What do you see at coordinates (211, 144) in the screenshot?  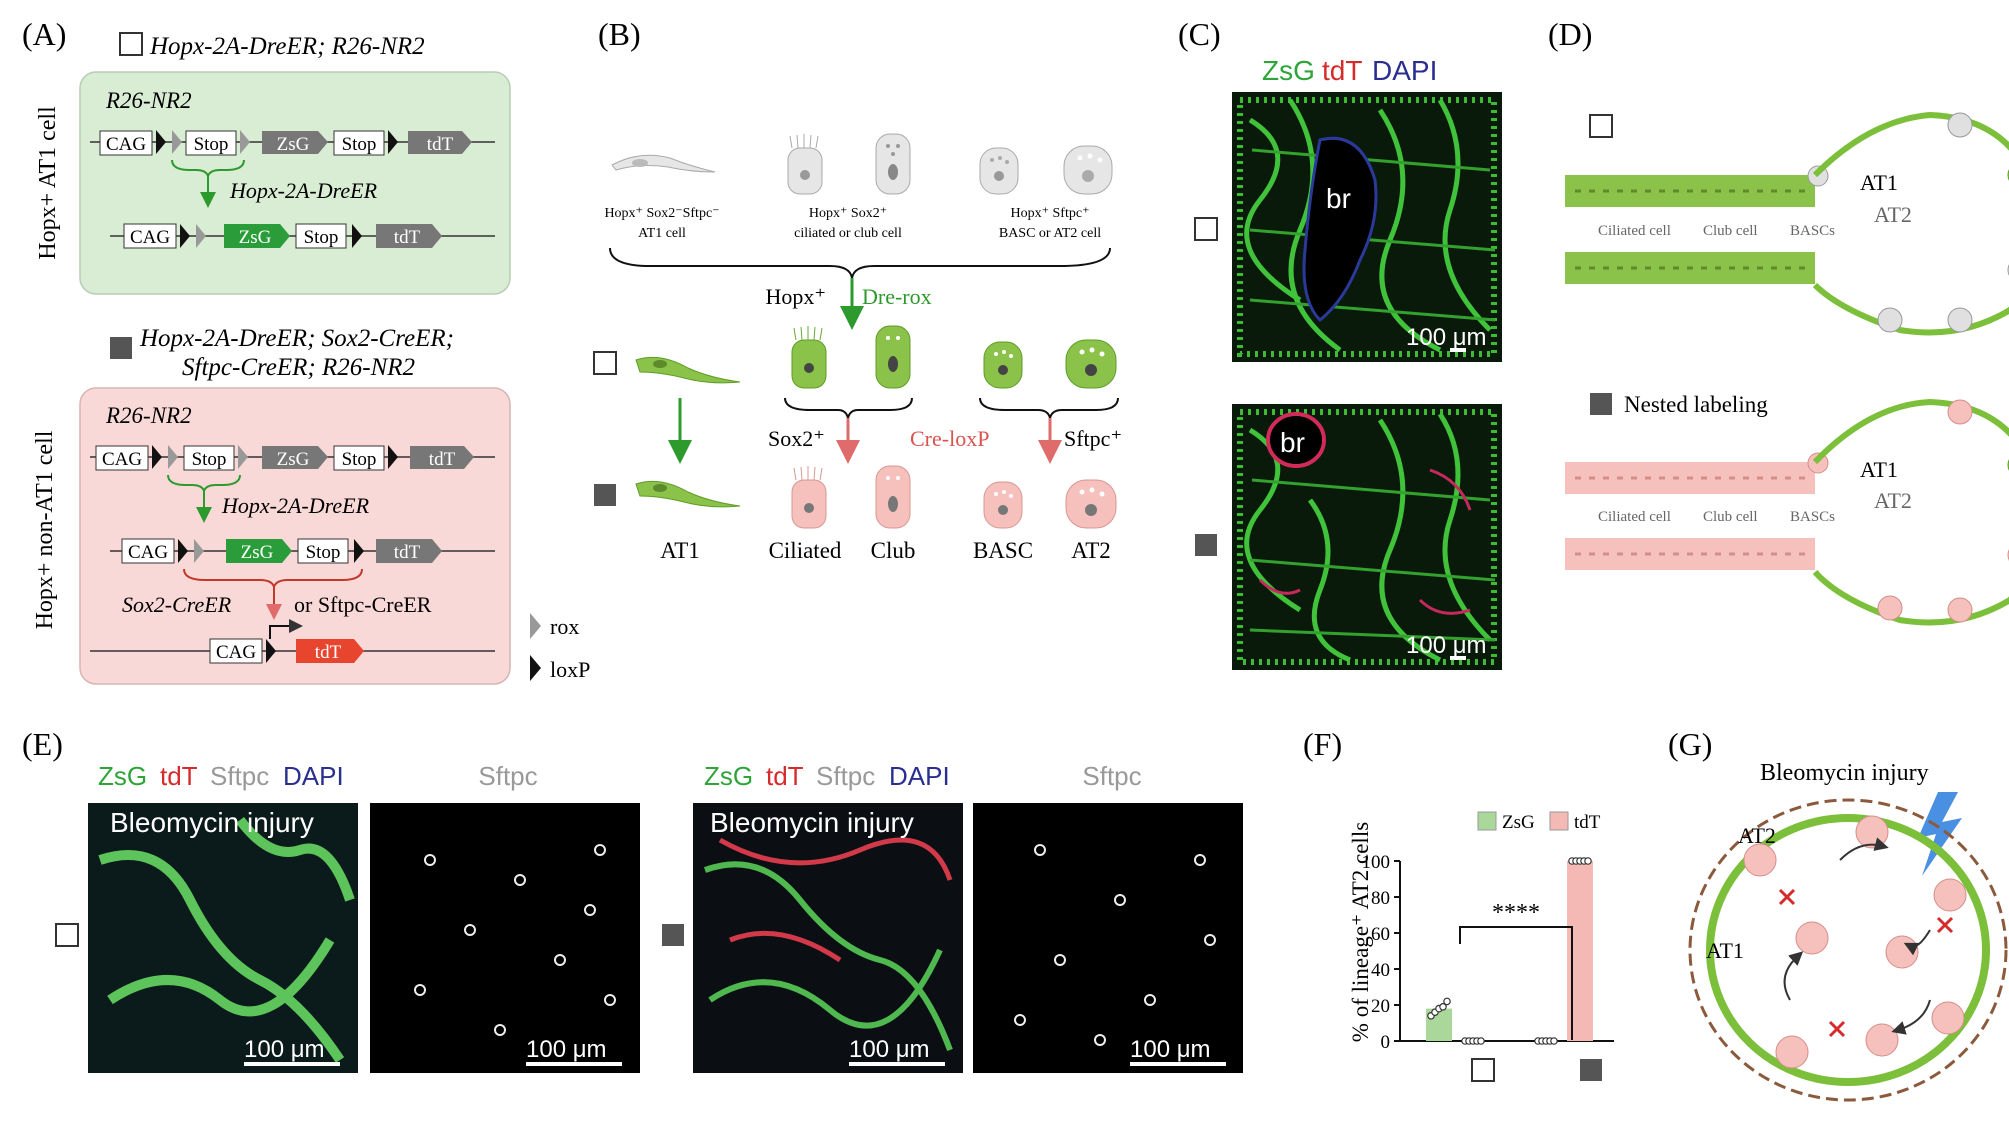 I see `a-stop-label: Stop` at bounding box center [211, 144].